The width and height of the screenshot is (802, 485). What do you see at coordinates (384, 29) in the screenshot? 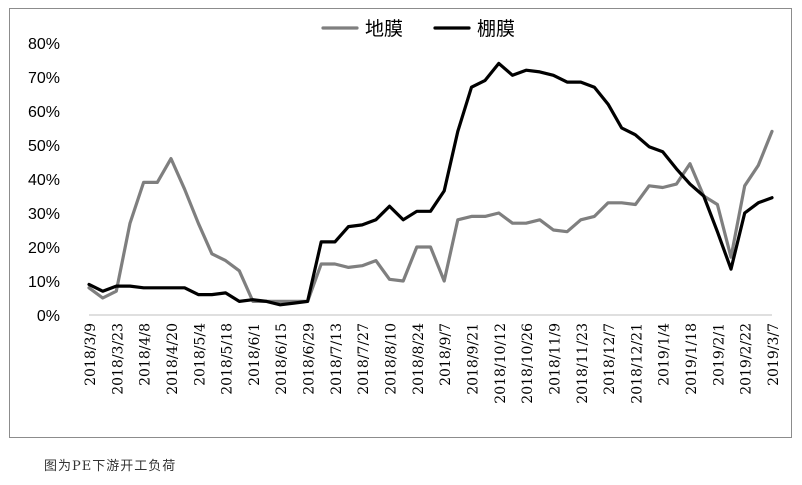
I see `legend-label: 地膜` at bounding box center [384, 29].